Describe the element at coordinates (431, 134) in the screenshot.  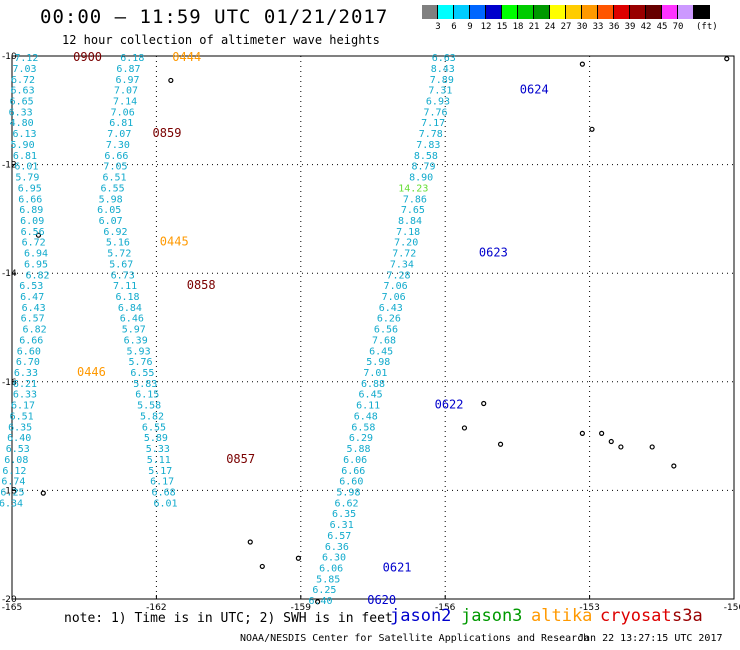
I see `swh-value: 7.78` at that location.